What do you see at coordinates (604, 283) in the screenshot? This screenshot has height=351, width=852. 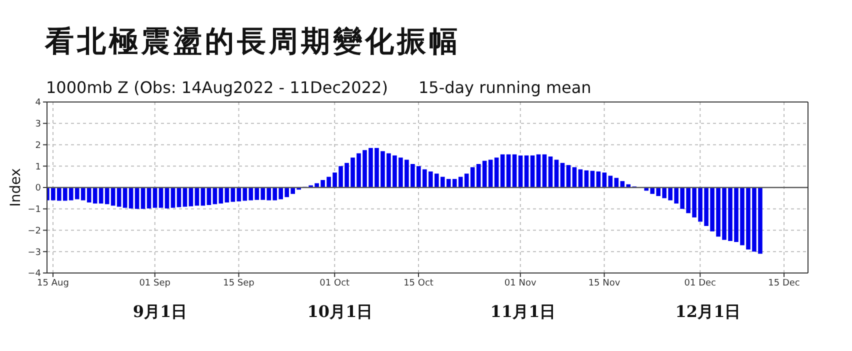 I see `x-tick-label: 15 Nov` at bounding box center [604, 283].